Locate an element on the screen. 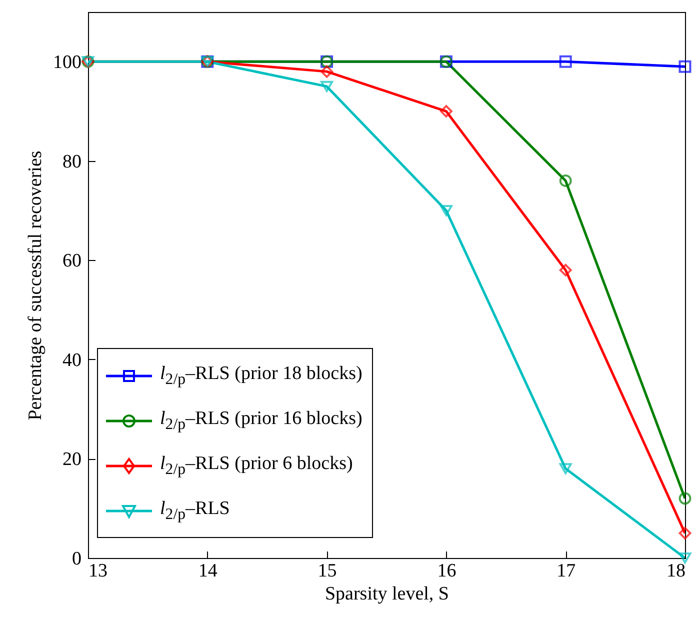 This screenshot has width=697, height=625. y-tick-label: 40 is located at coordinates (72, 360).